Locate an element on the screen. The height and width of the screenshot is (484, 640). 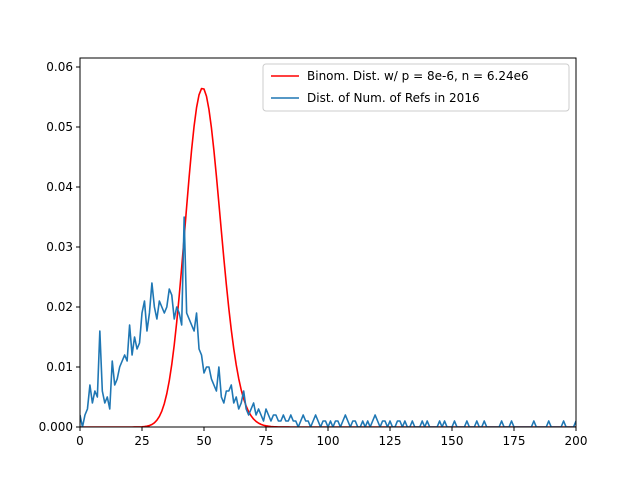
y-tick-label: 0.01 is located at coordinates (59, 367).